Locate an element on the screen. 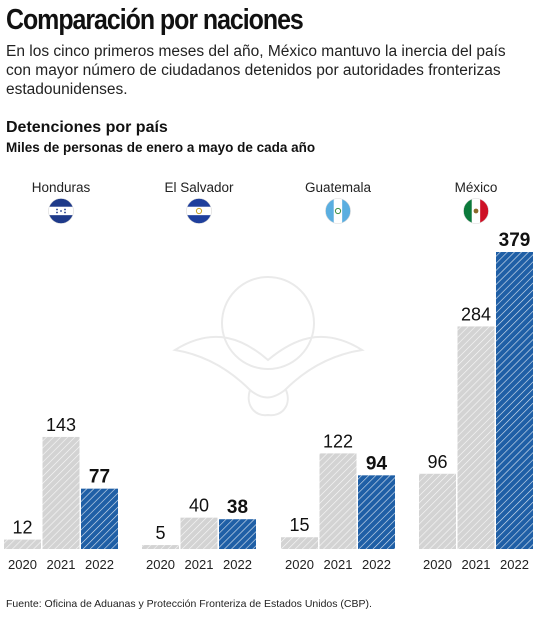 The height and width of the screenshot is (620, 534). guatemala-flag-icon is located at coordinates (338, 211).